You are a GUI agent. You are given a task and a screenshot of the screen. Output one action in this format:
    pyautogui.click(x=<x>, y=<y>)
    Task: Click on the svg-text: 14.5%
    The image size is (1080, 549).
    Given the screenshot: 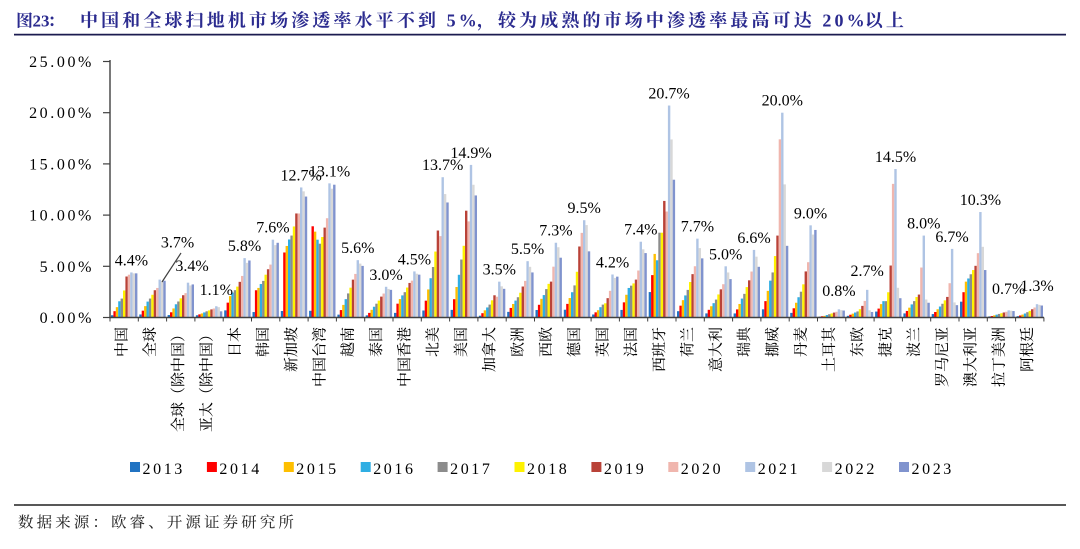 What is the action you would take?
    pyautogui.click(x=895, y=157)
    